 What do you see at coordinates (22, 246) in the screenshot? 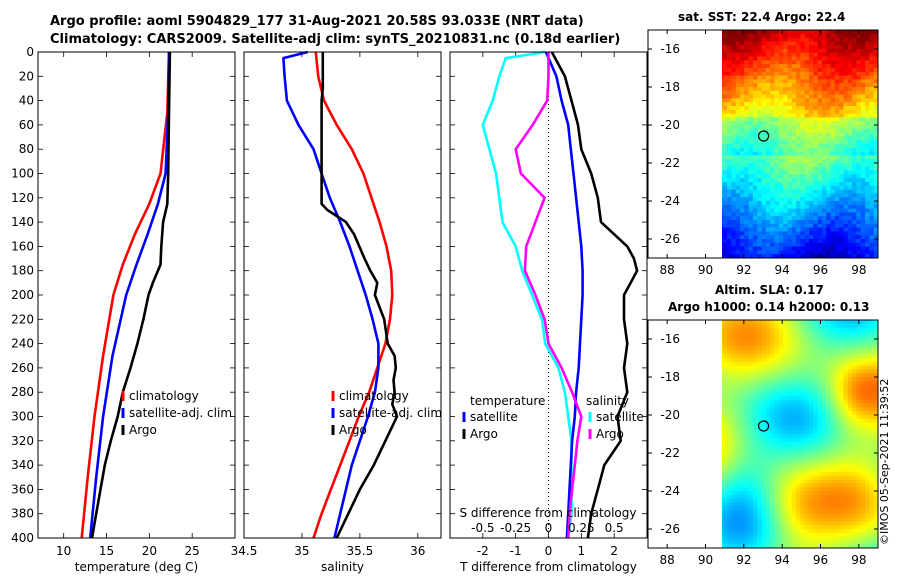
I see `y-tick-label: 160` at bounding box center [22, 246].